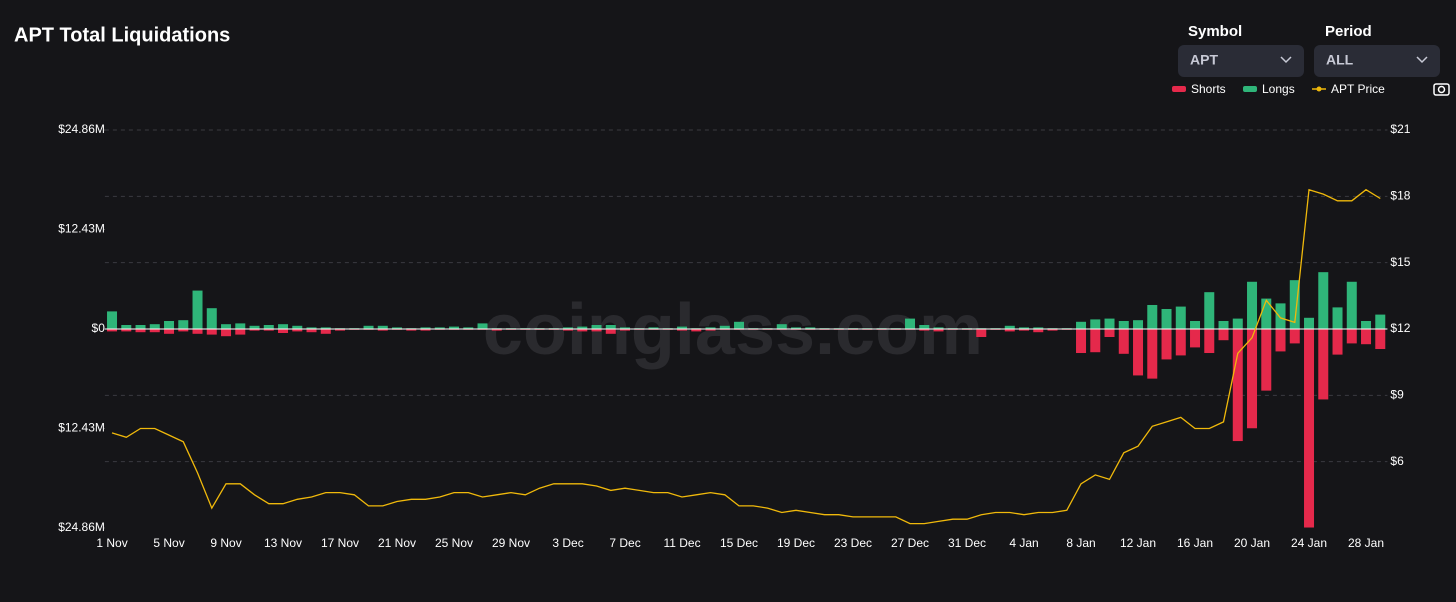 This screenshot has width=1456, height=602. I want to click on watermark: coinglass.com, so click(733, 330).